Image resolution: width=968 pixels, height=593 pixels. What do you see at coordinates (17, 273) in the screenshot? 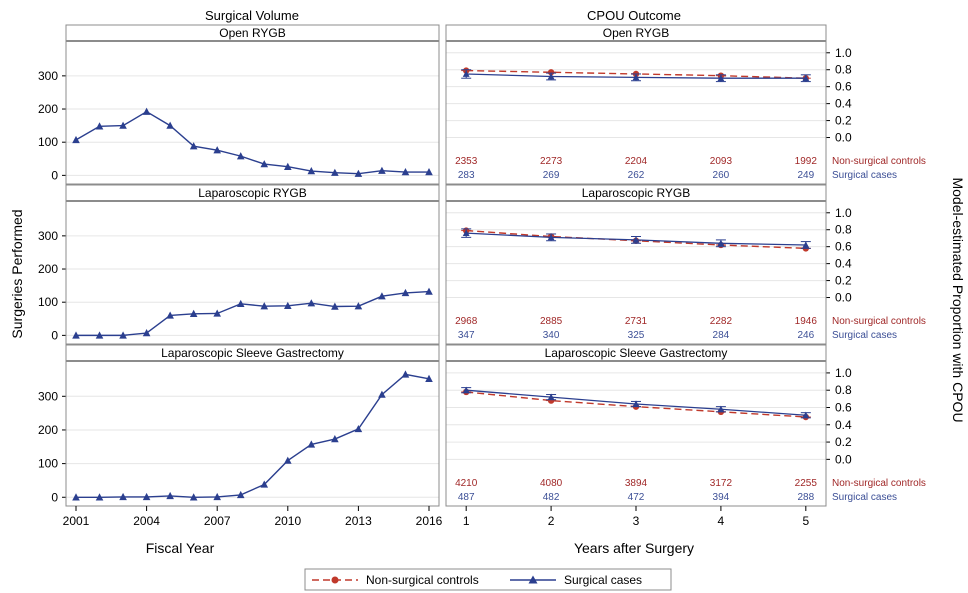
I see `y-axis-title-left: Surgeries Performed` at bounding box center [17, 273].